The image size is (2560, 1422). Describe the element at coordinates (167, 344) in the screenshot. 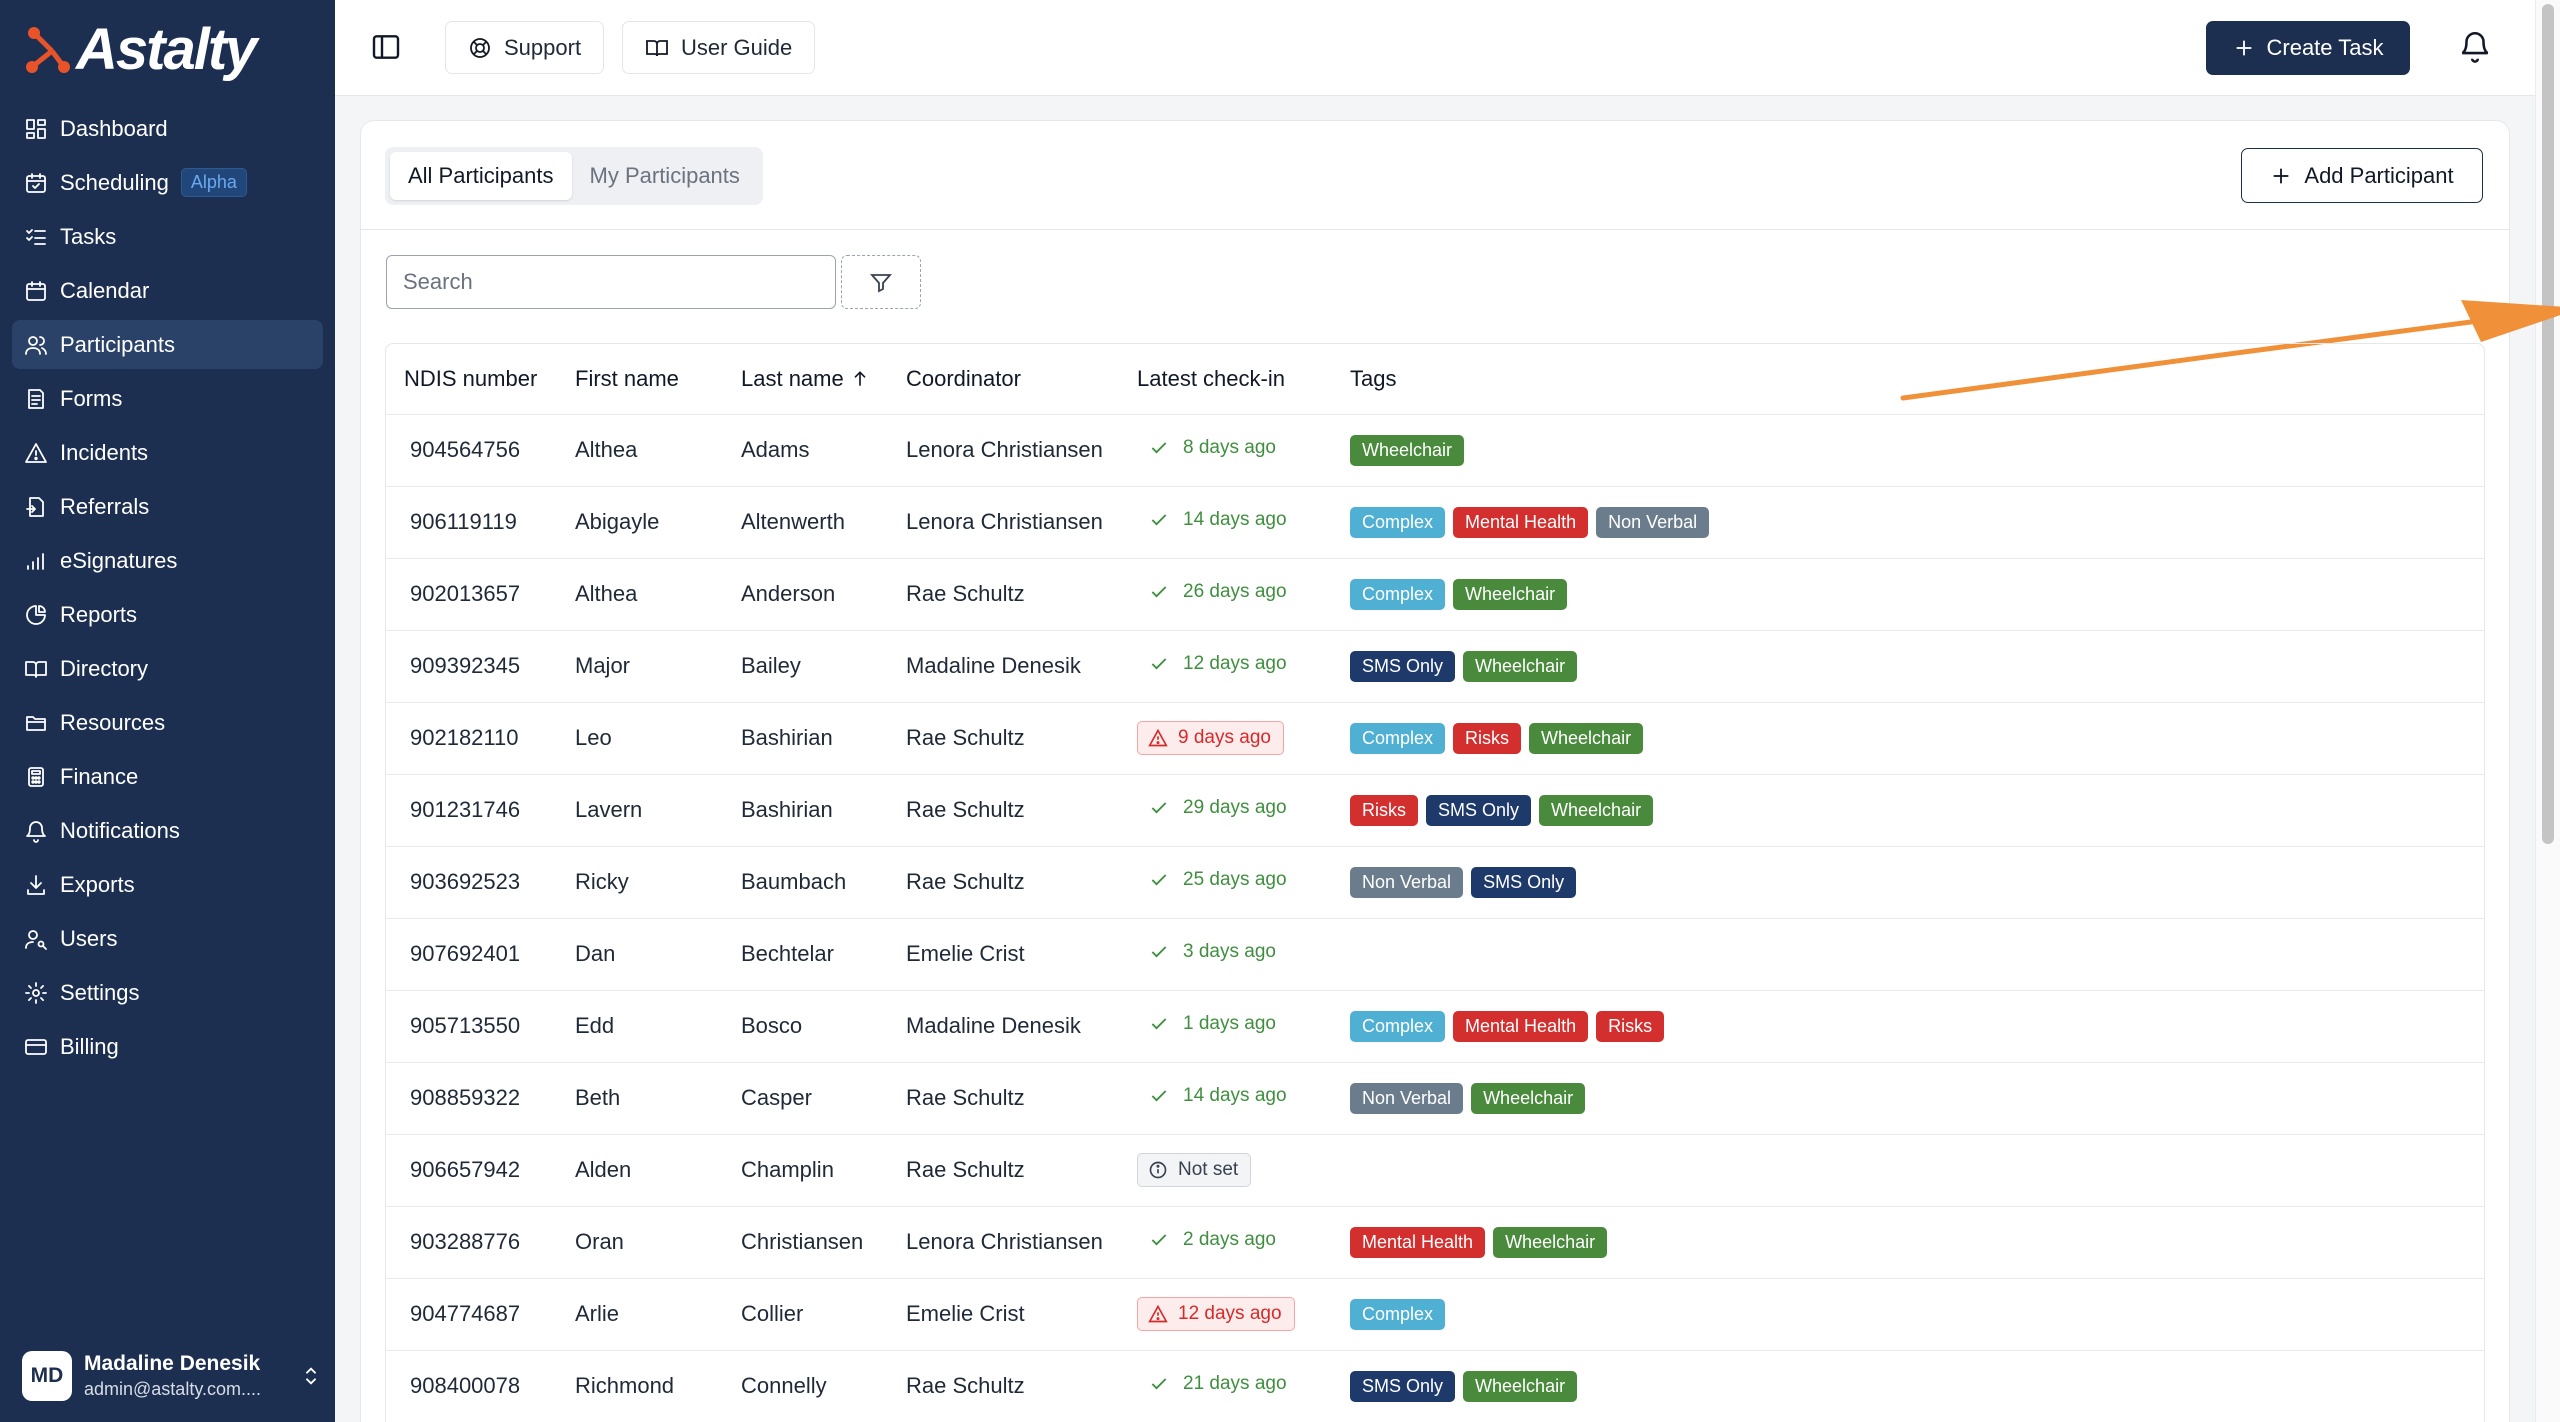

I see `sidebar-item-participants: Participants` at that location.